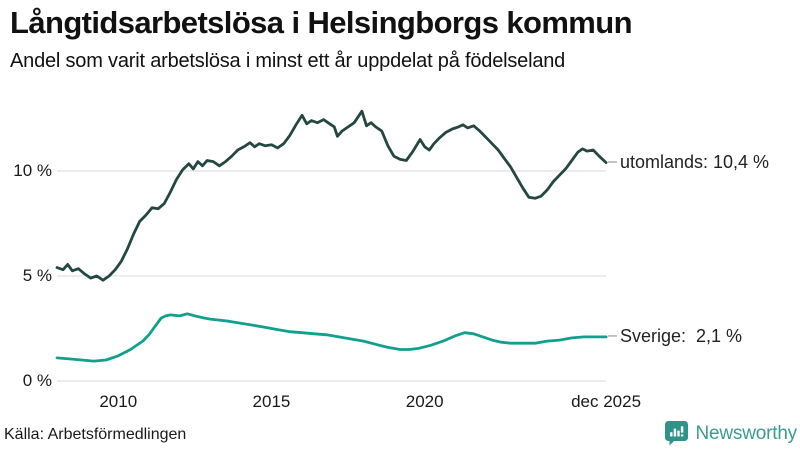 The height and width of the screenshot is (450, 800). What do you see at coordinates (681, 335) in the screenshot?
I see `series-label-text: Sverige: 2,1 %` at bounding box center [681, 335].